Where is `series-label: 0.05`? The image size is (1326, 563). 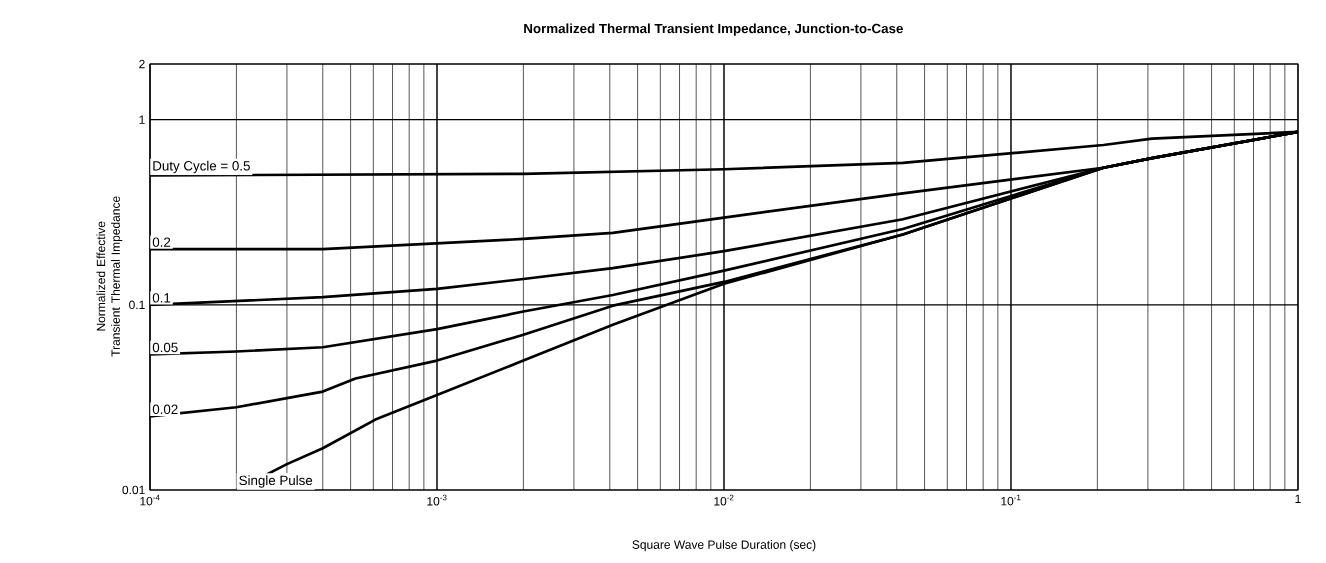
series-label: 0.05 is located at coordinates (165, 347).